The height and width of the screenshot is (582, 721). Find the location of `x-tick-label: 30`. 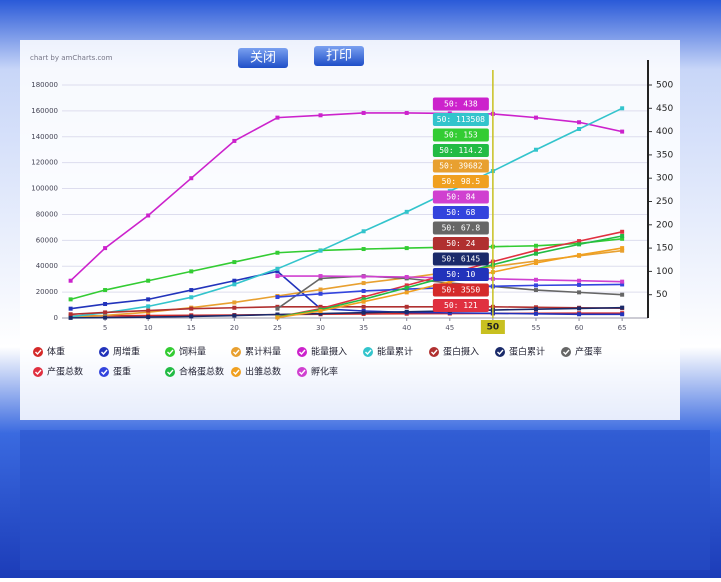

x-tick-label: 30 is located at coordinates (320, 328).